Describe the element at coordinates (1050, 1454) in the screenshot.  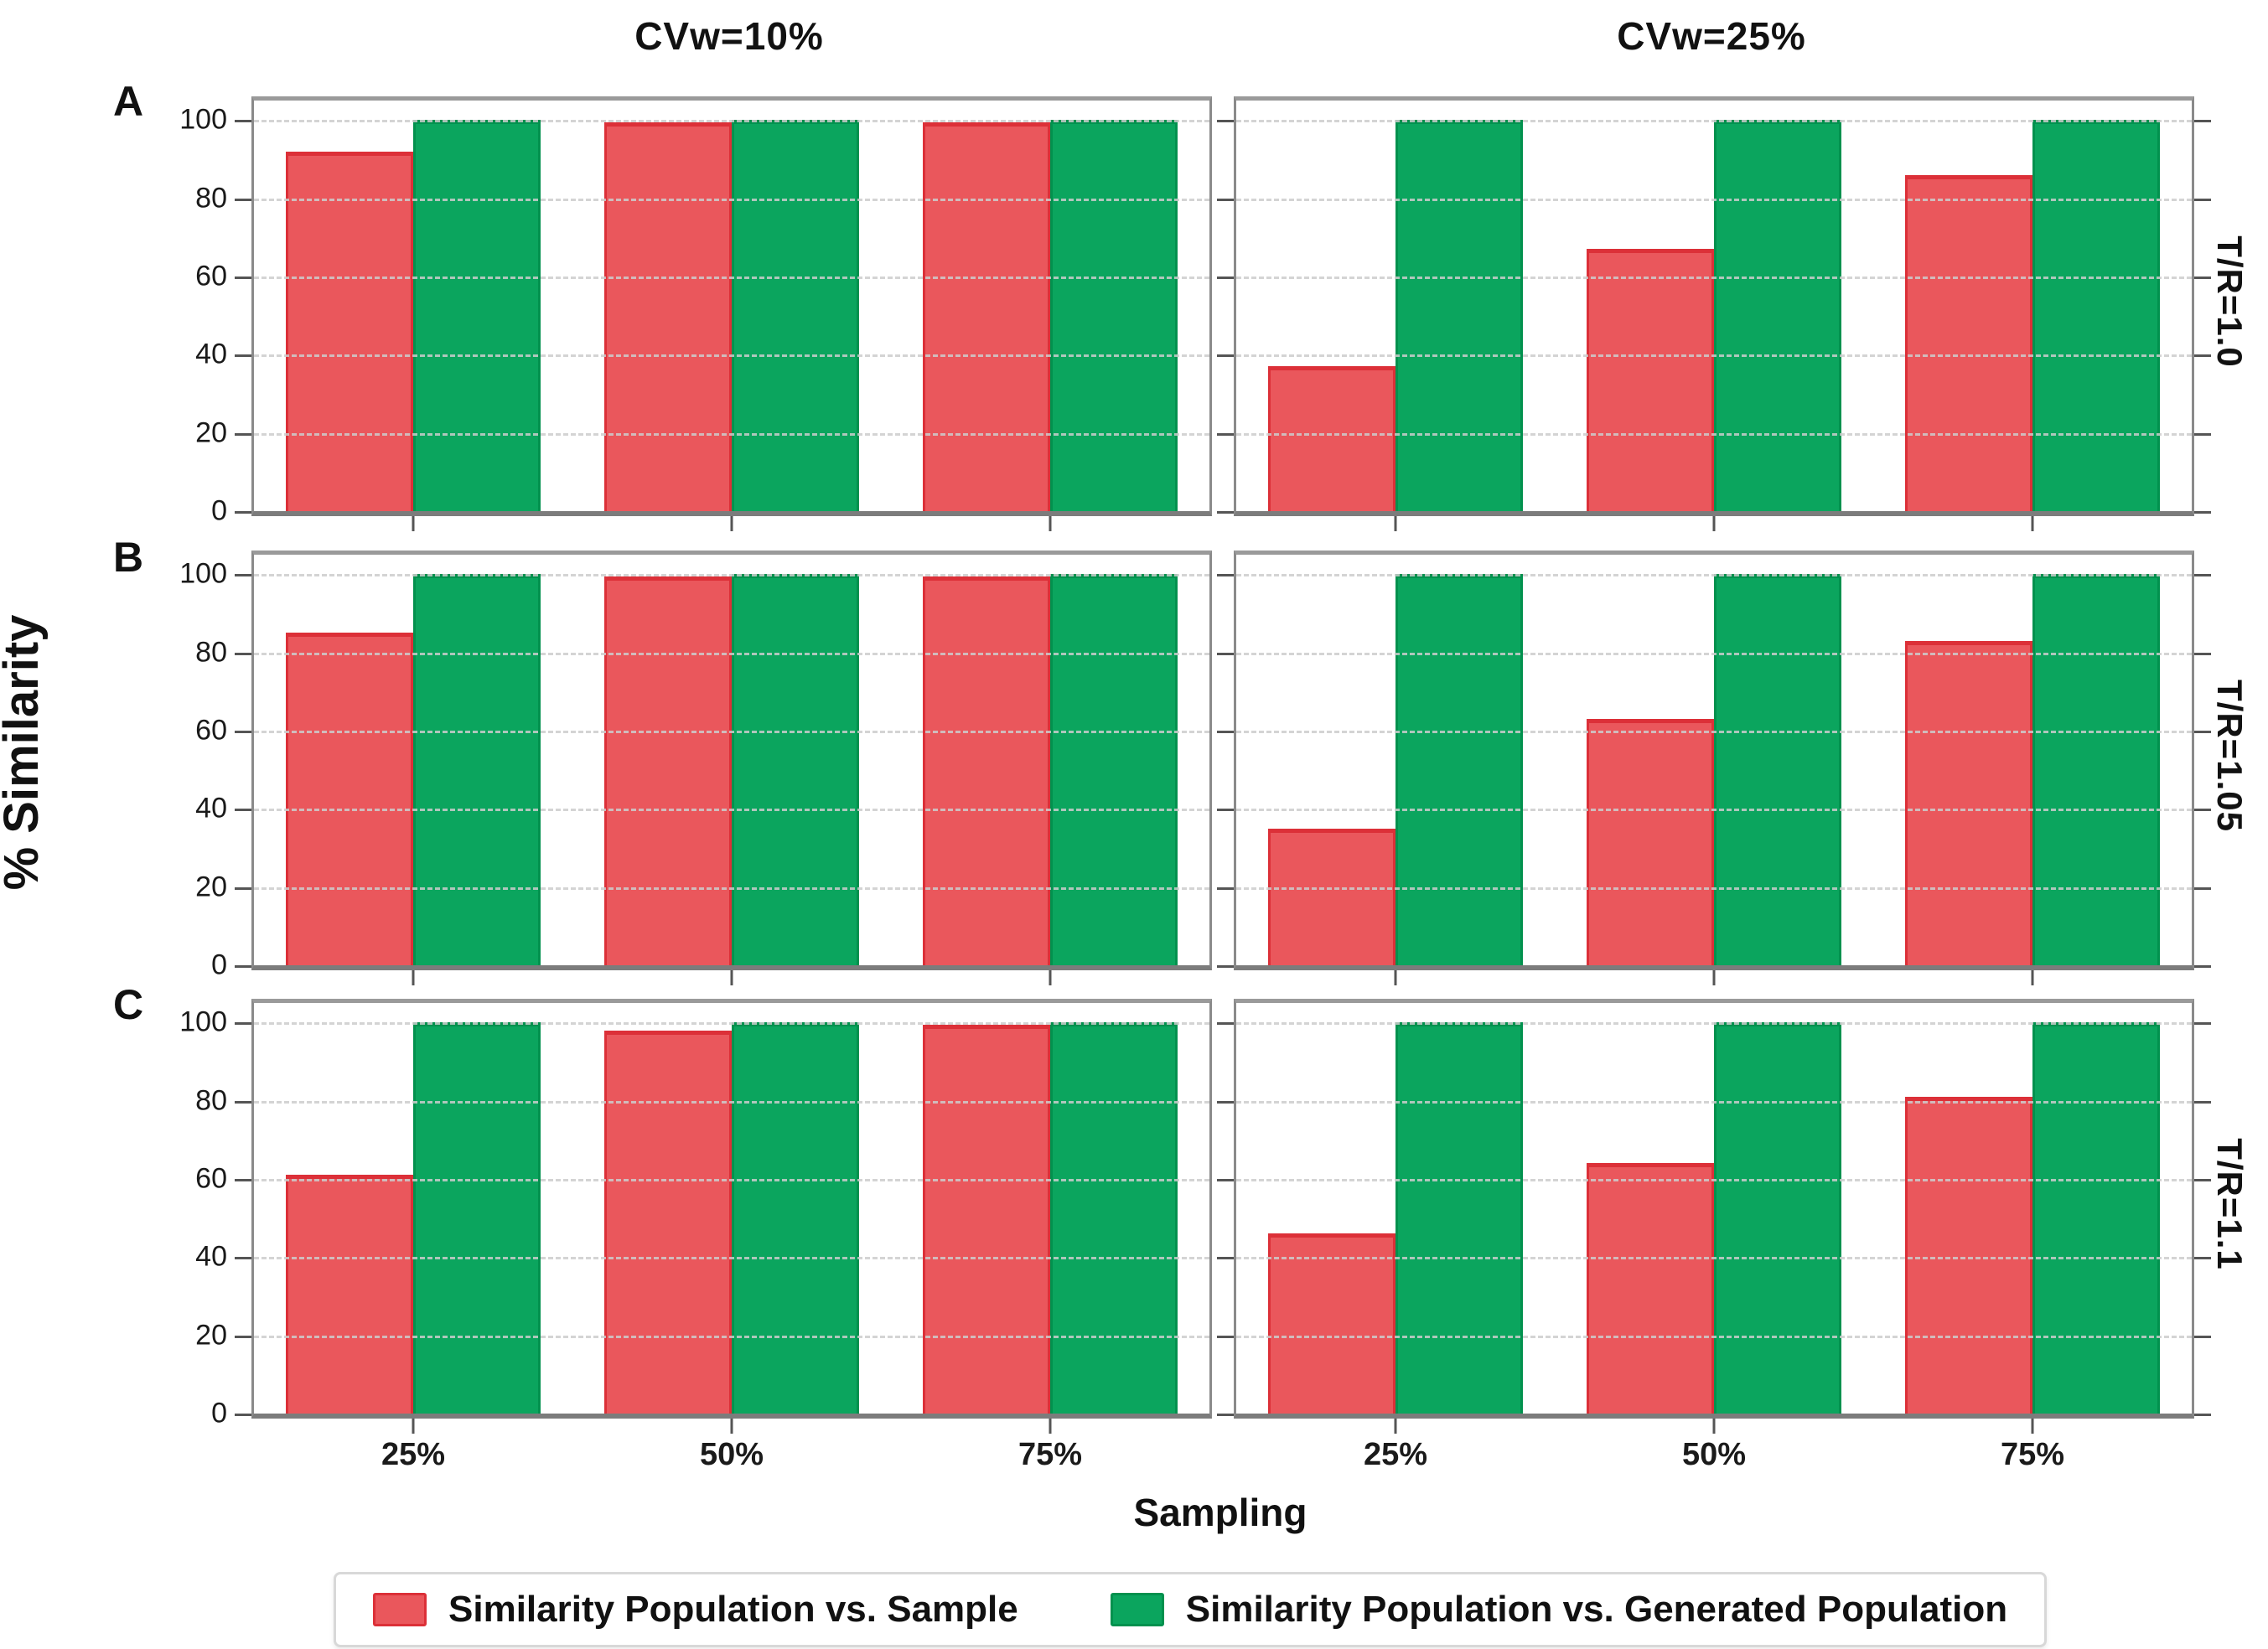
I see `x-tick-label: 75%` at that location.